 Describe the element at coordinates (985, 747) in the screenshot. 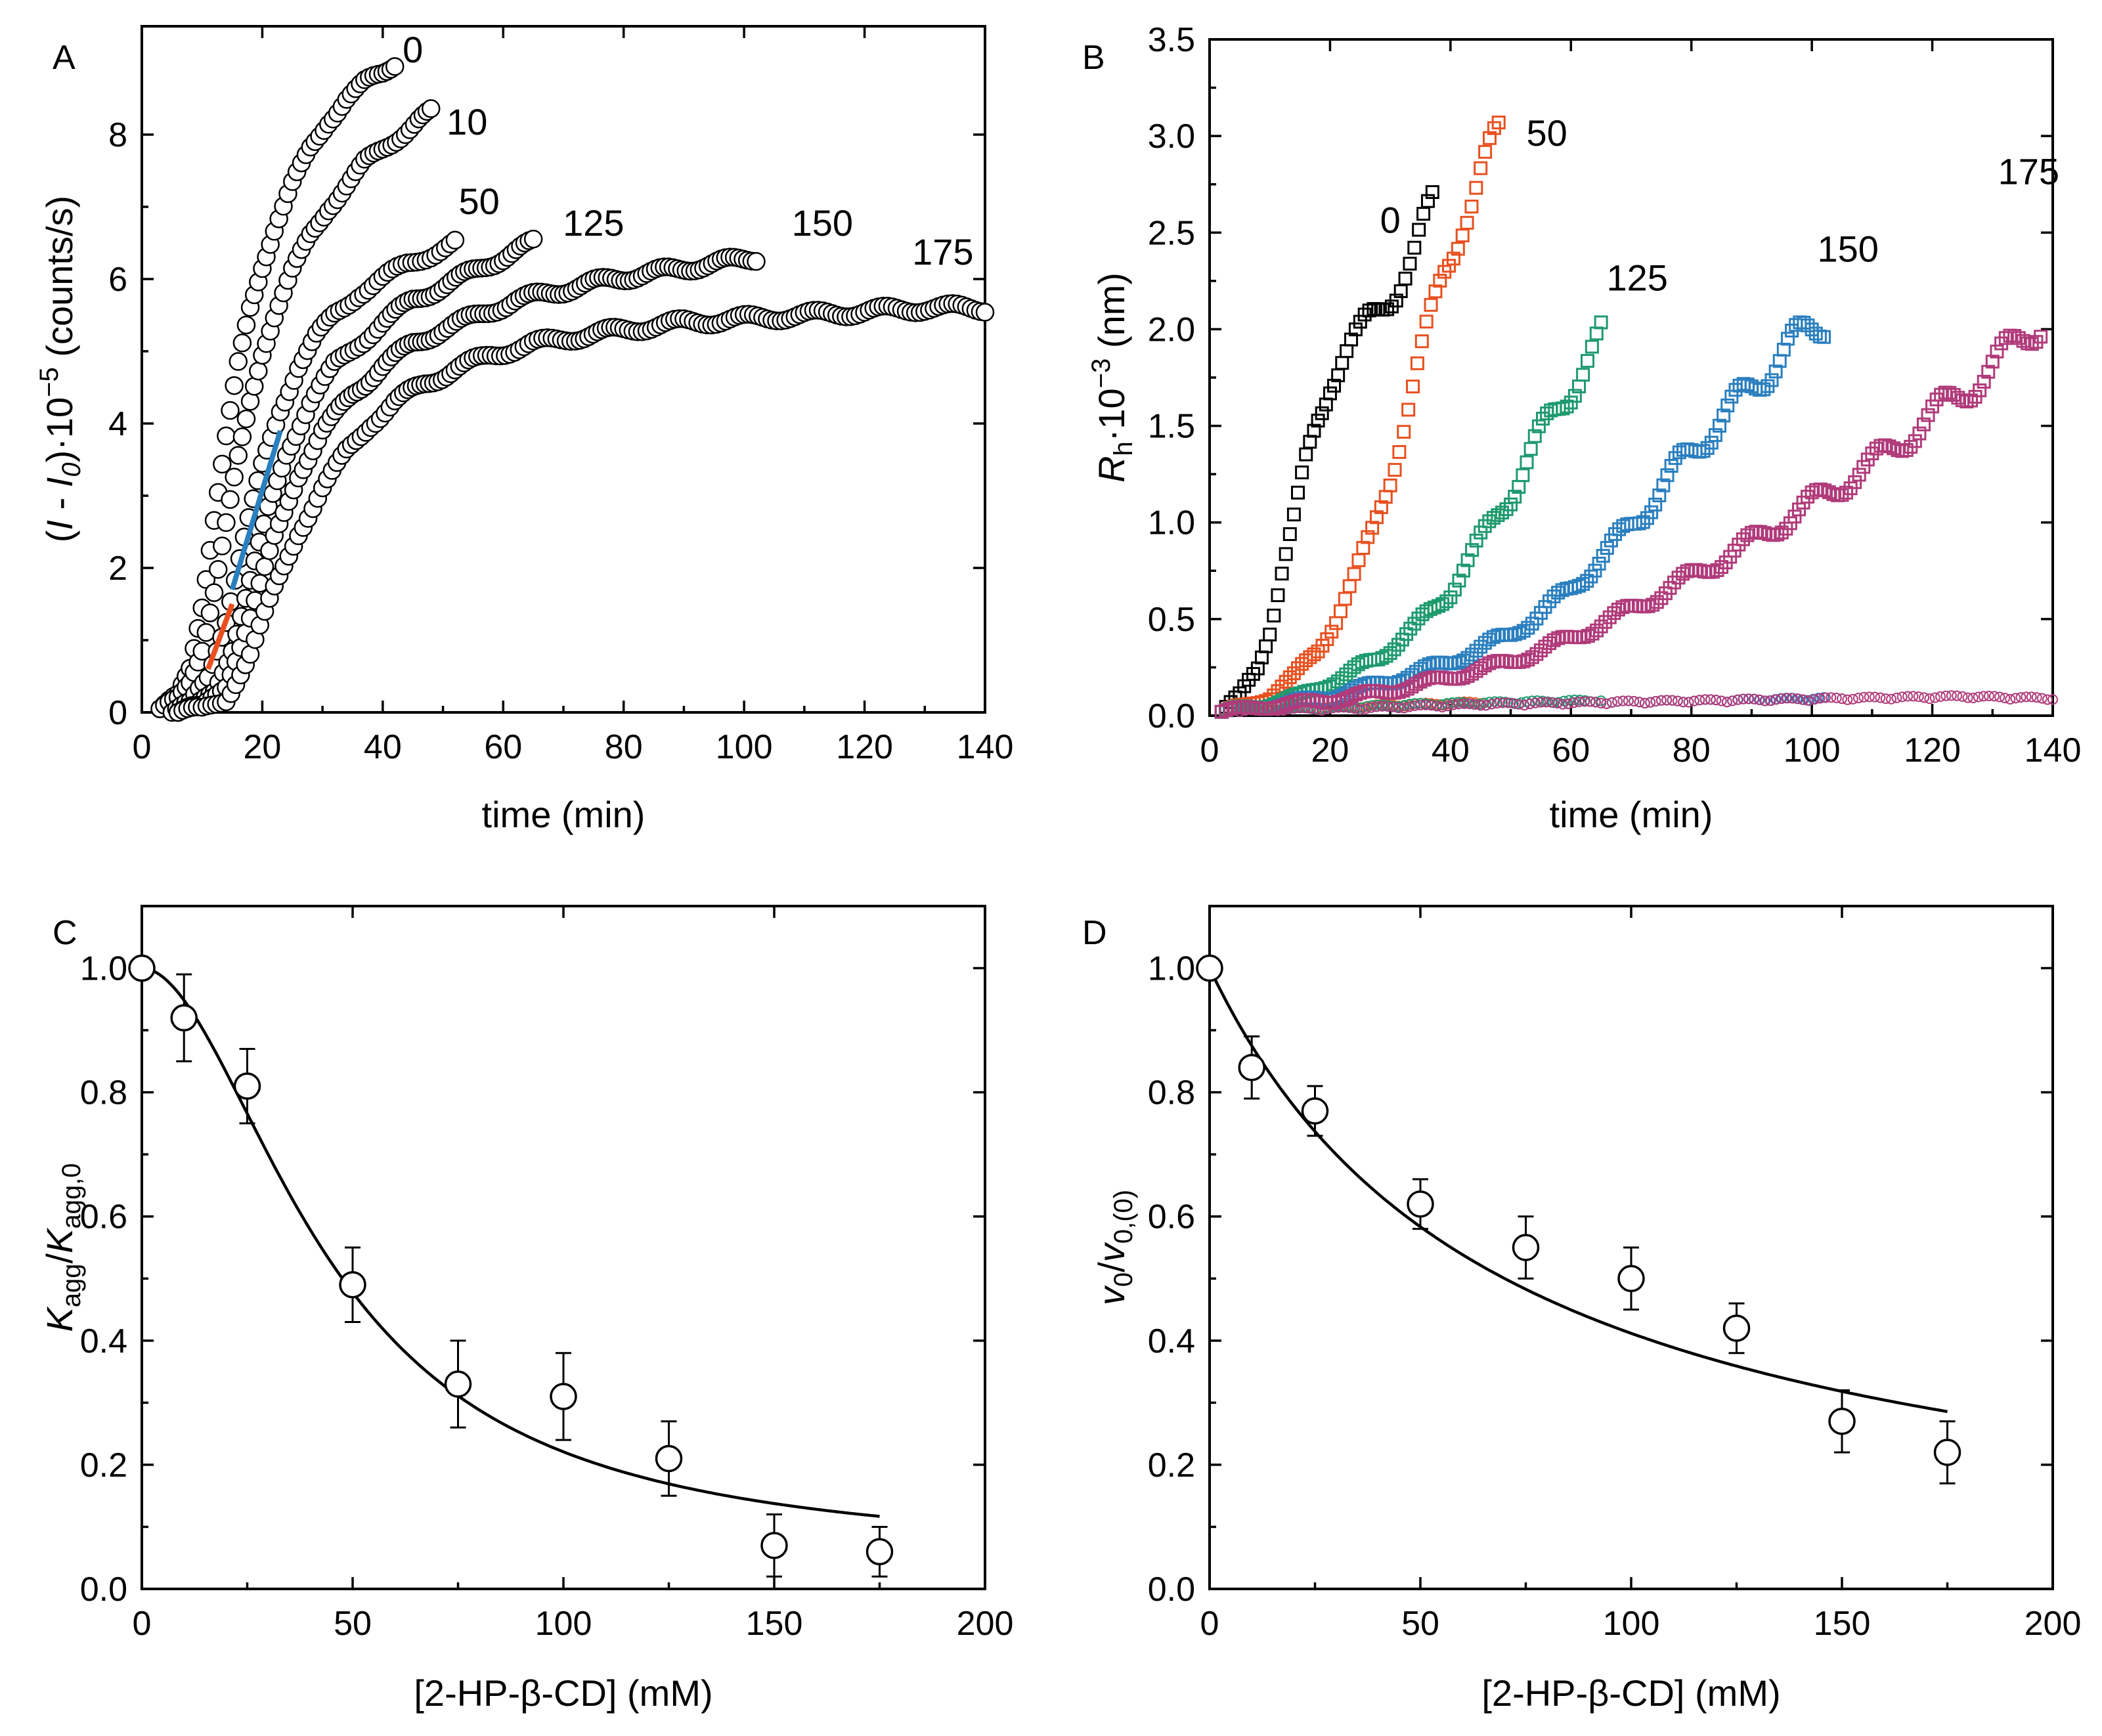

I see `x-tick-label: 140` at that location.